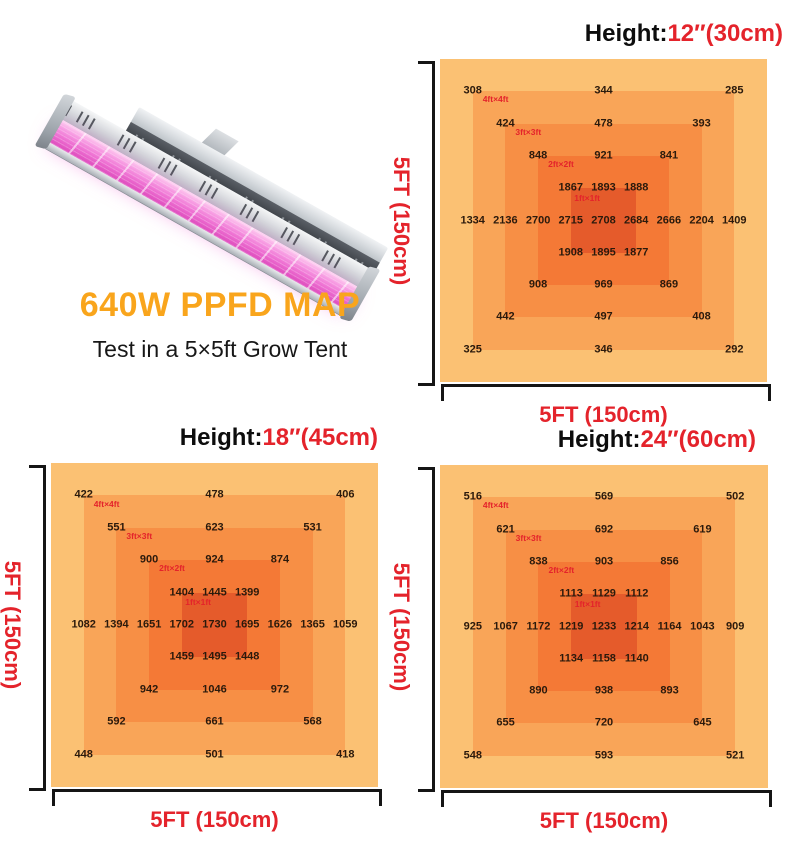 The image size is (788, 848). What do you see at coordinates (312, 624) in the screenshot?
I see `ppfd-value: 1365` at bounding box center [312, 624].